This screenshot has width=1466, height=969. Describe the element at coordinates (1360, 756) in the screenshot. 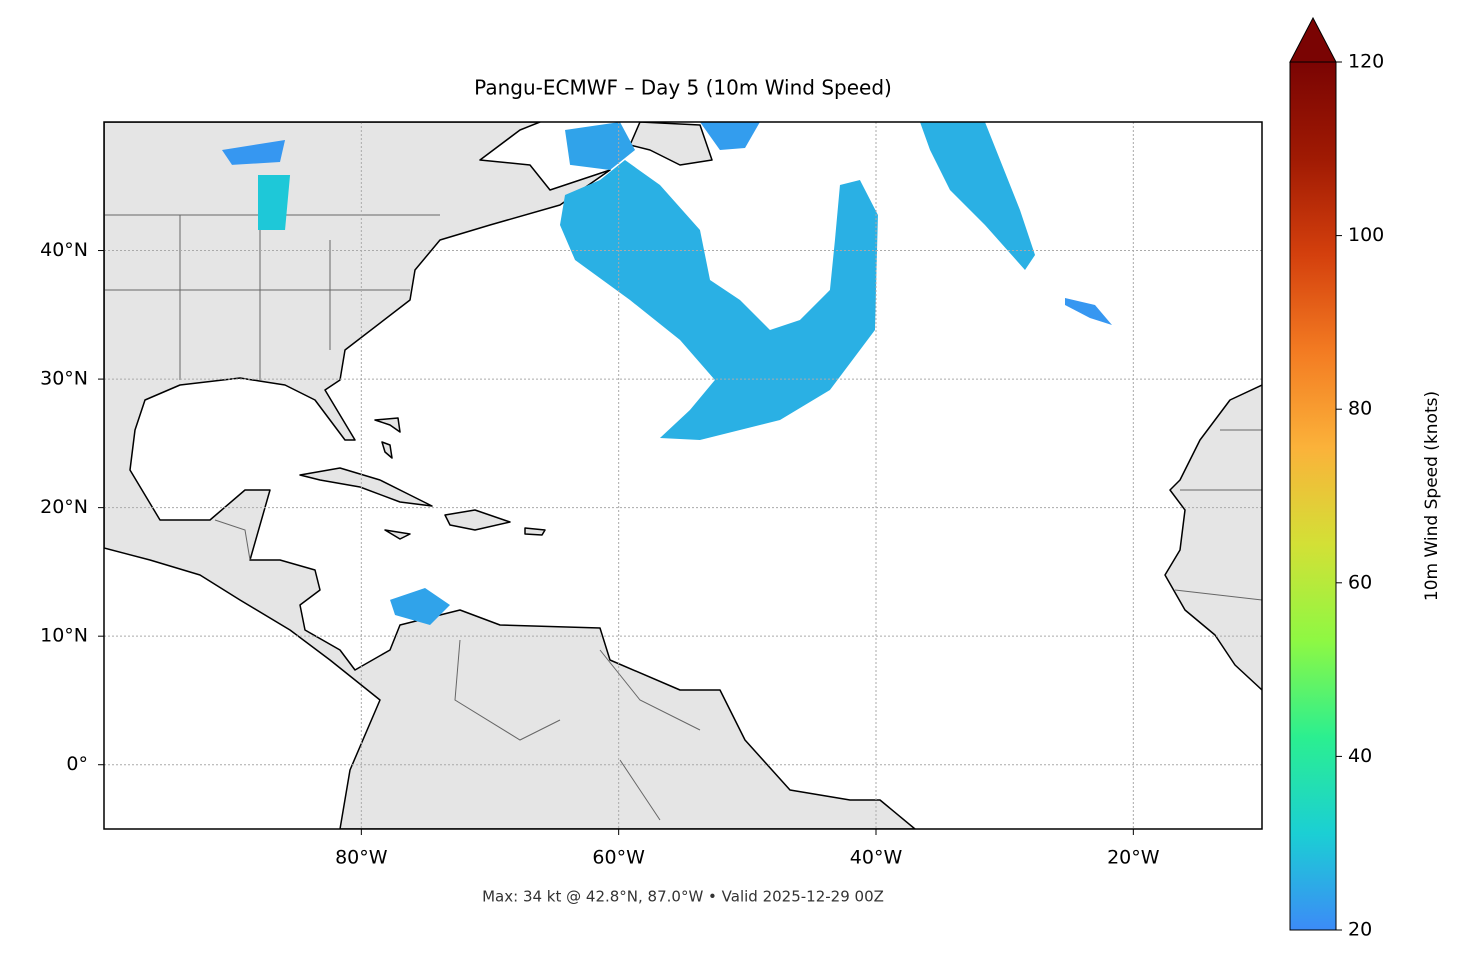

I see `colorbar-tick-label: 40` at that location.